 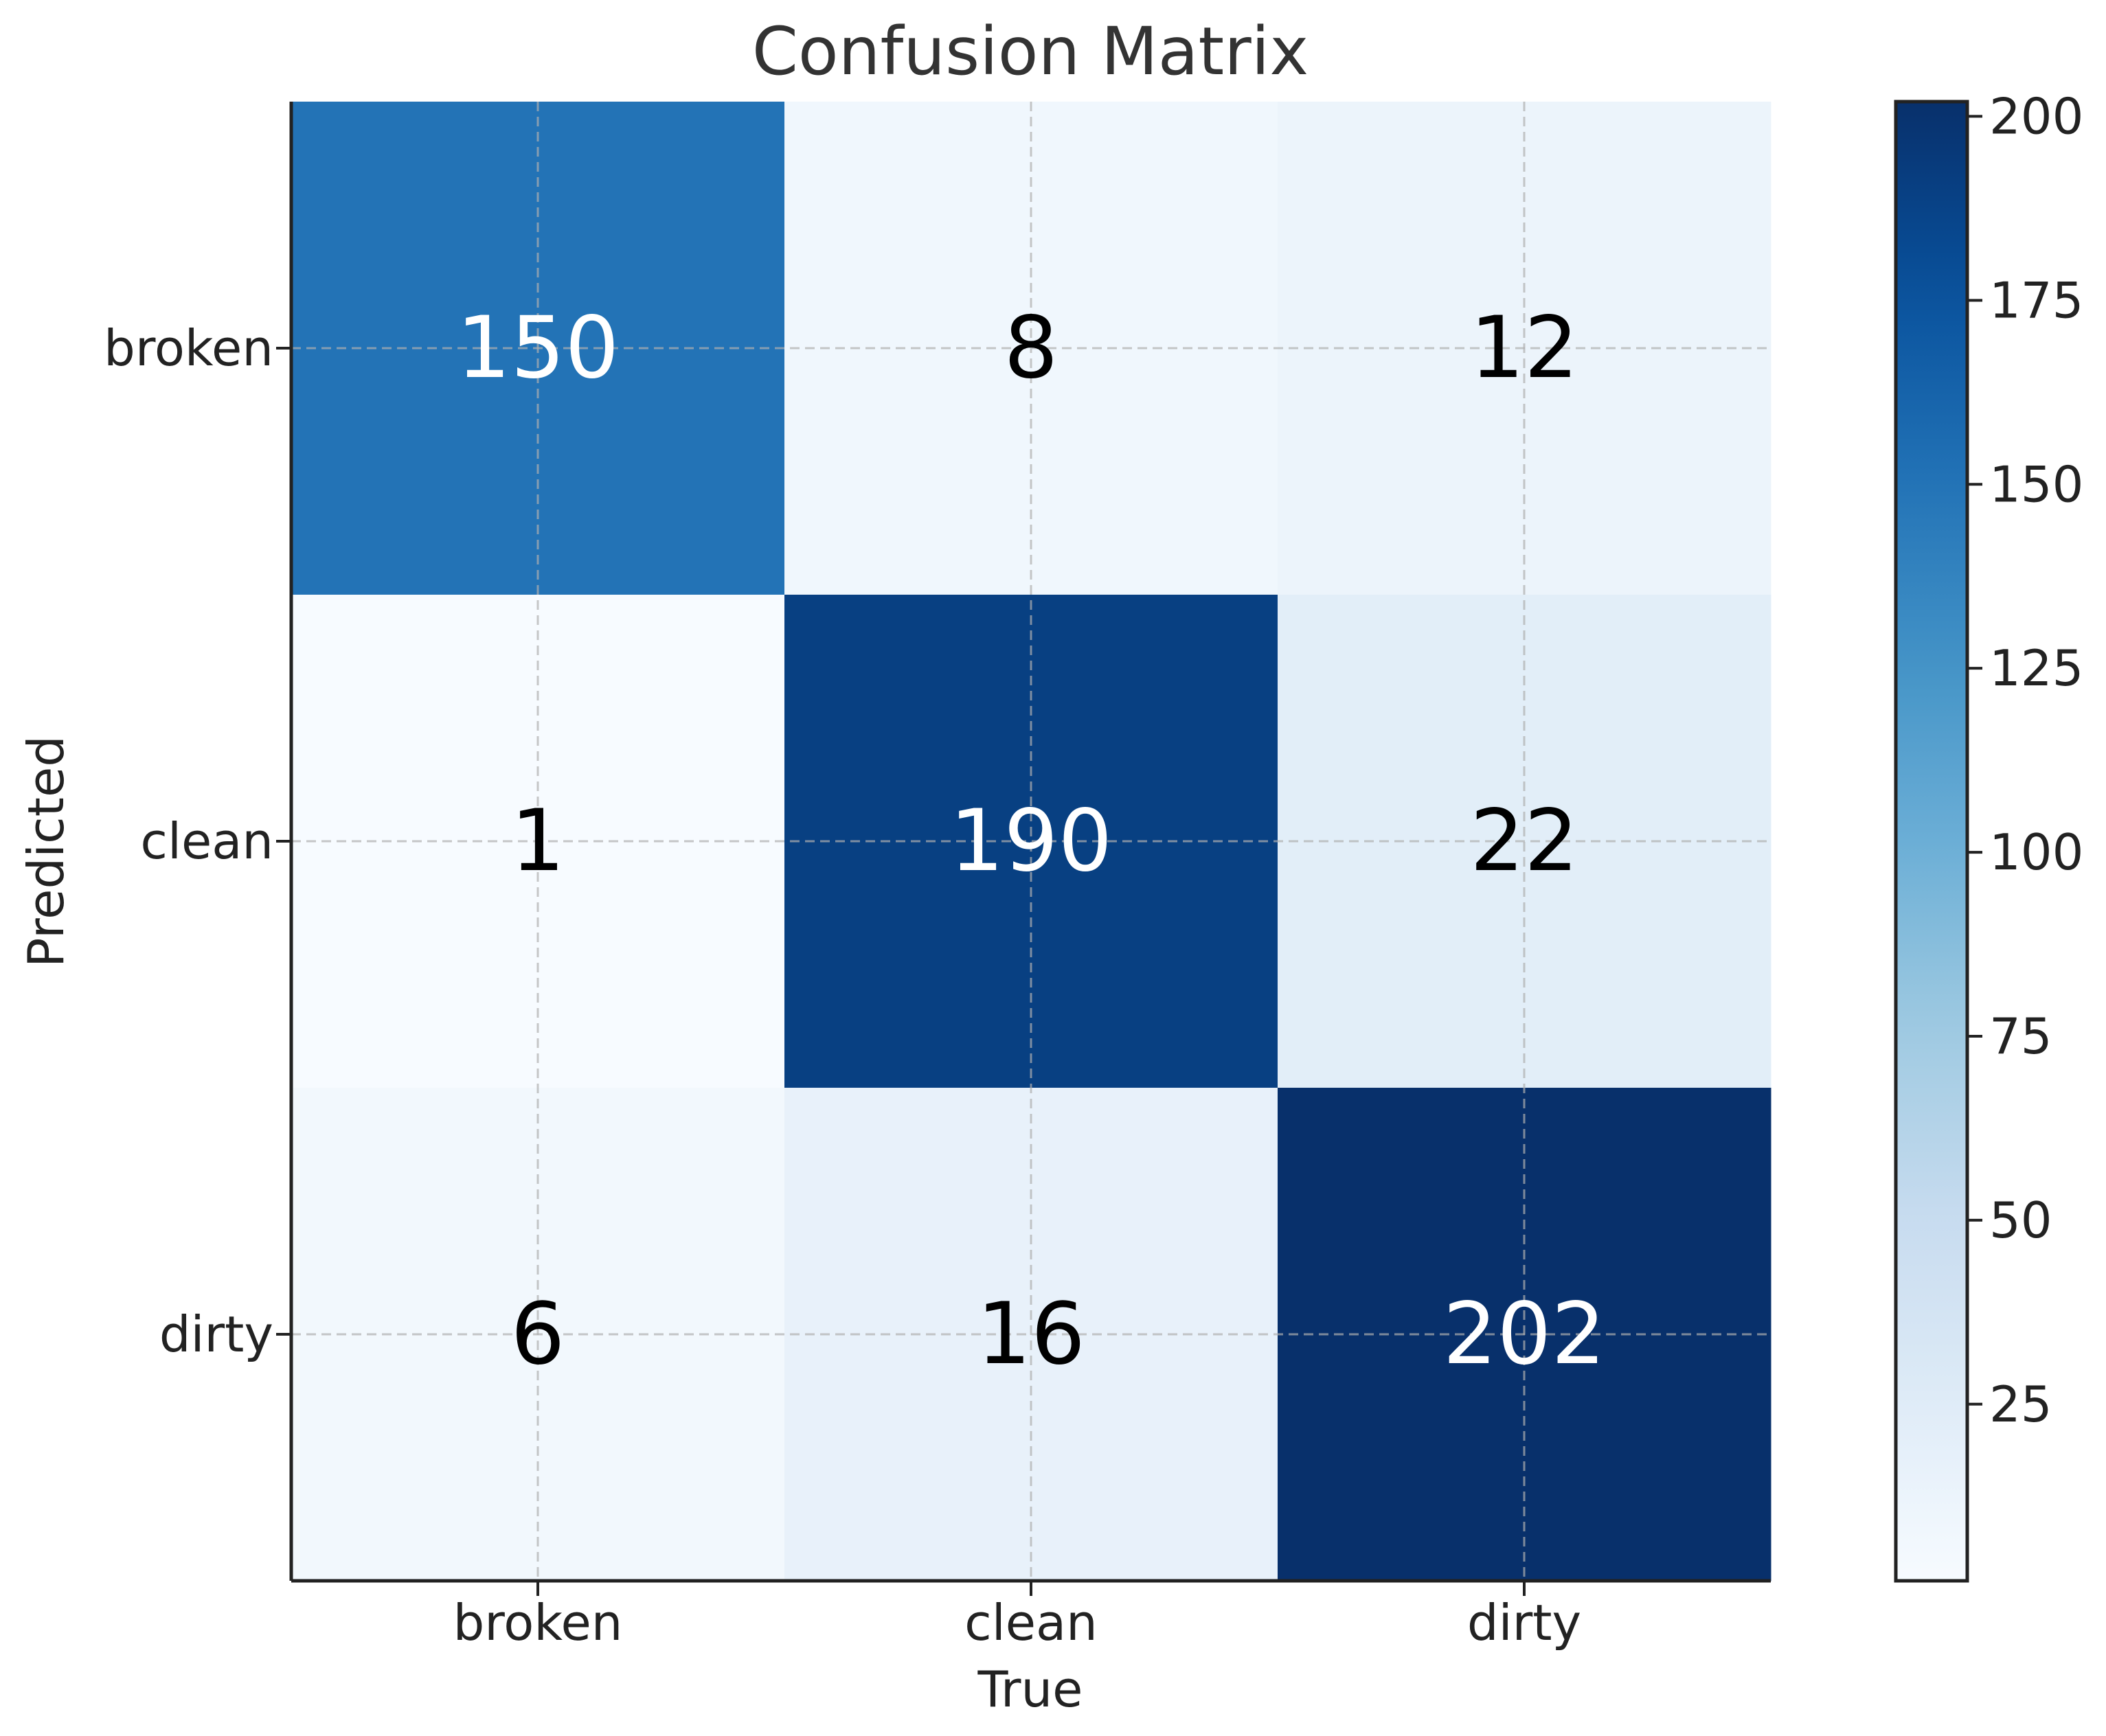 What do you see at coordinates (1988, 835) in the screenshot?
I see `colorbar: 25 50 75 100 125 150 175 200` at bounding box center [1988, 835].